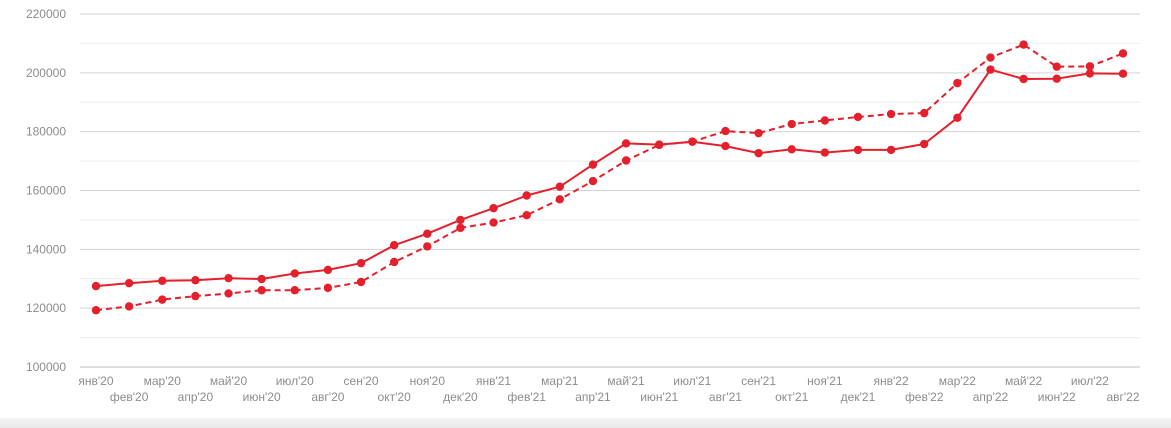  What do you see at coordinates (327, 397) in the screenshot?
I see `x-tick-label: авг'20` at bounding box center [327, 397].